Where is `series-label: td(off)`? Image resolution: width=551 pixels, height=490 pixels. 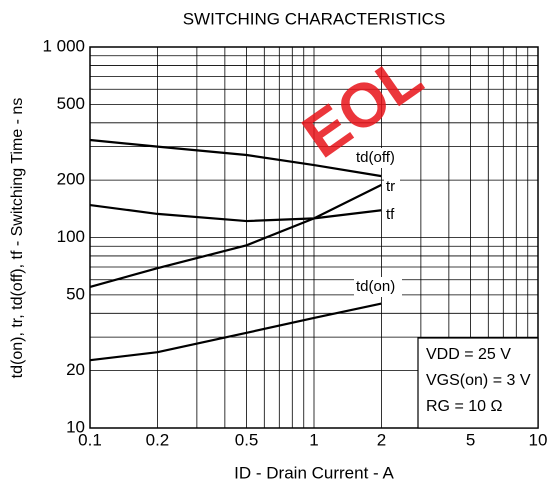
series-label: td(off) is located at coordinates (375, 157).